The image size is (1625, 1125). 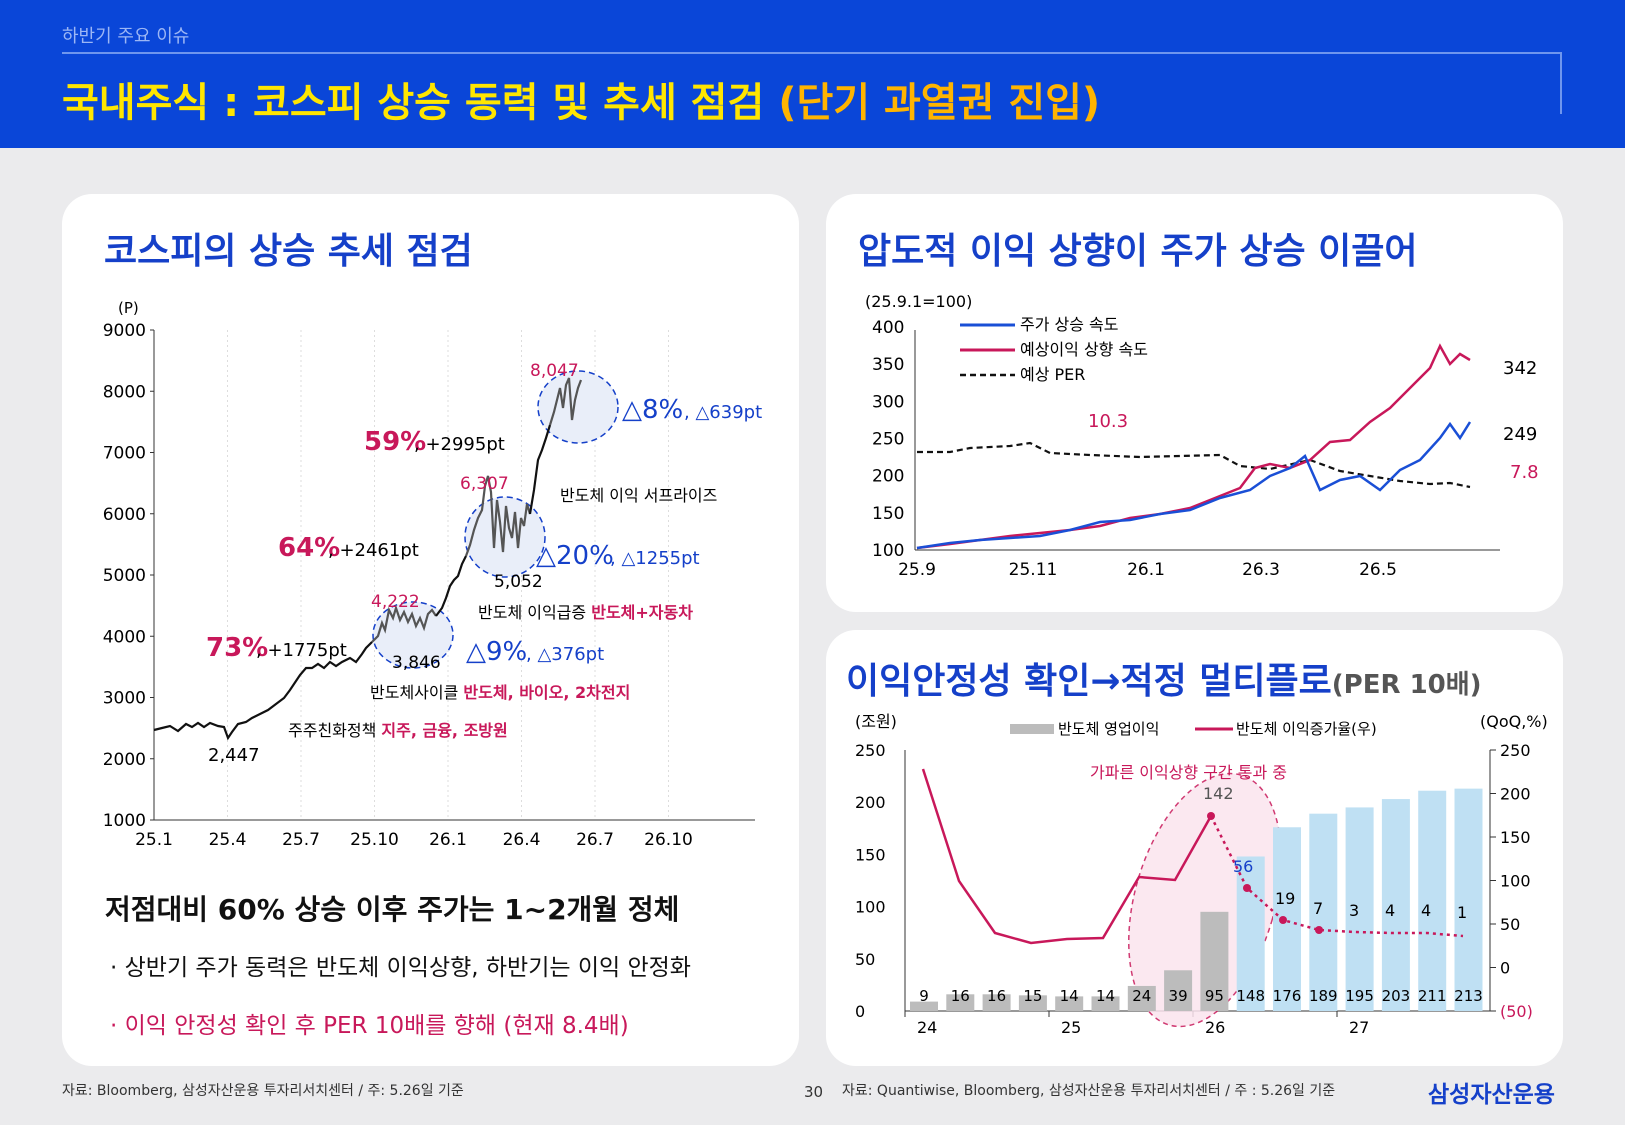 I want to click on drop-8: △8%, so click(x=652, y=410).